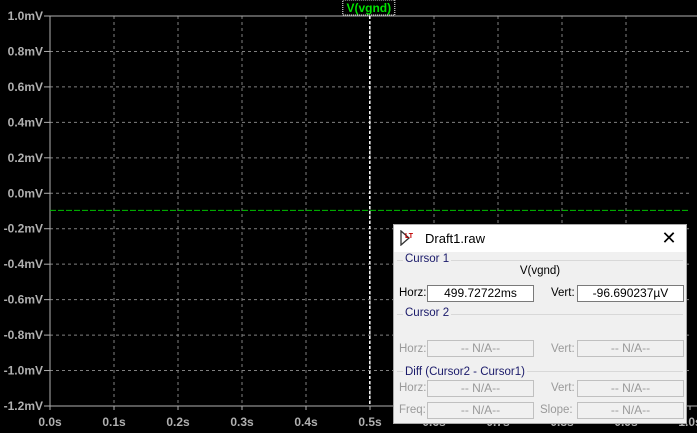 This screenshot has height=433, width=697. Describe the element at coordinates (630, 410) in the screenshot. I see `diff-slope-field: -- N/A--` at that location.